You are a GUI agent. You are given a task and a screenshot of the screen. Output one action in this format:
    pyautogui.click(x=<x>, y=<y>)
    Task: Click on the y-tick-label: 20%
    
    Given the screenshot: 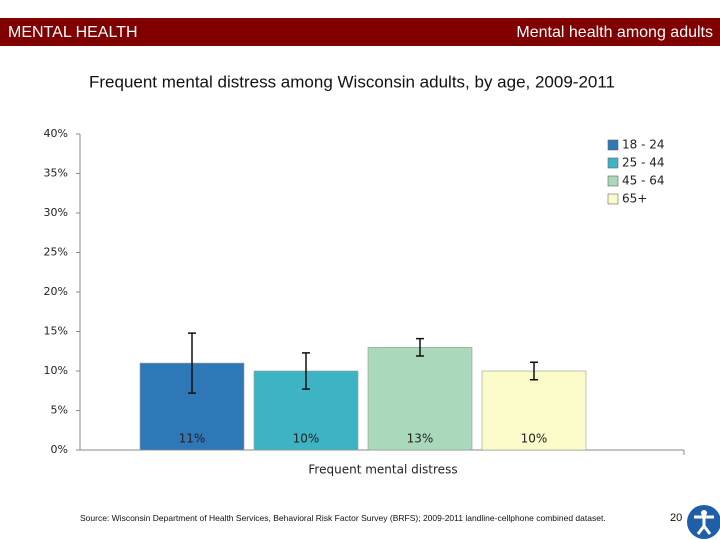 What is the action you would take?
    pyautogui.click(x=56, y=291)
    